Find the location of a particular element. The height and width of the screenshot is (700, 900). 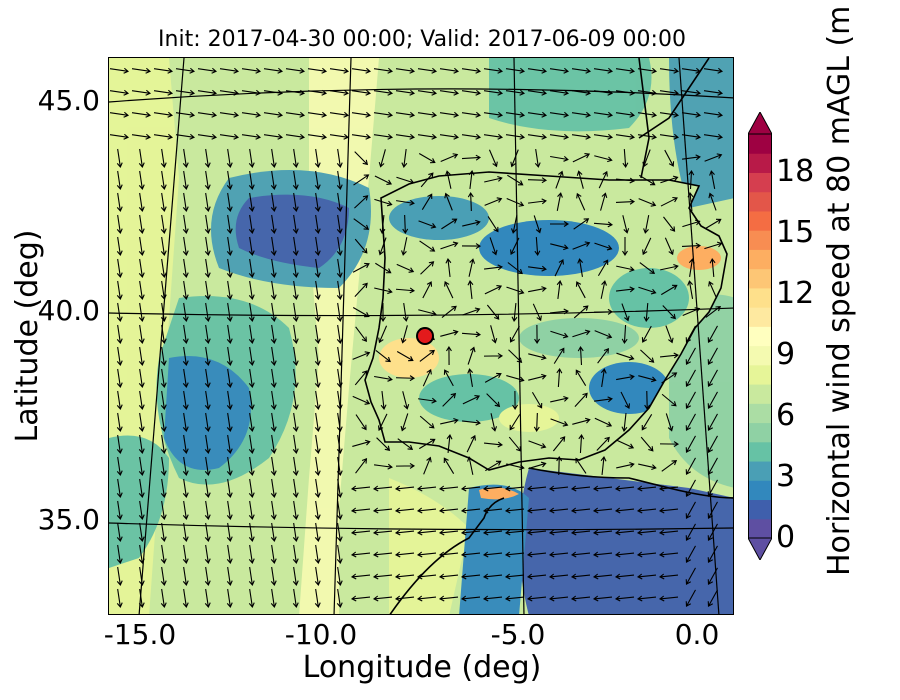

colorbar-extend-max is located at coordinates (760, 123).